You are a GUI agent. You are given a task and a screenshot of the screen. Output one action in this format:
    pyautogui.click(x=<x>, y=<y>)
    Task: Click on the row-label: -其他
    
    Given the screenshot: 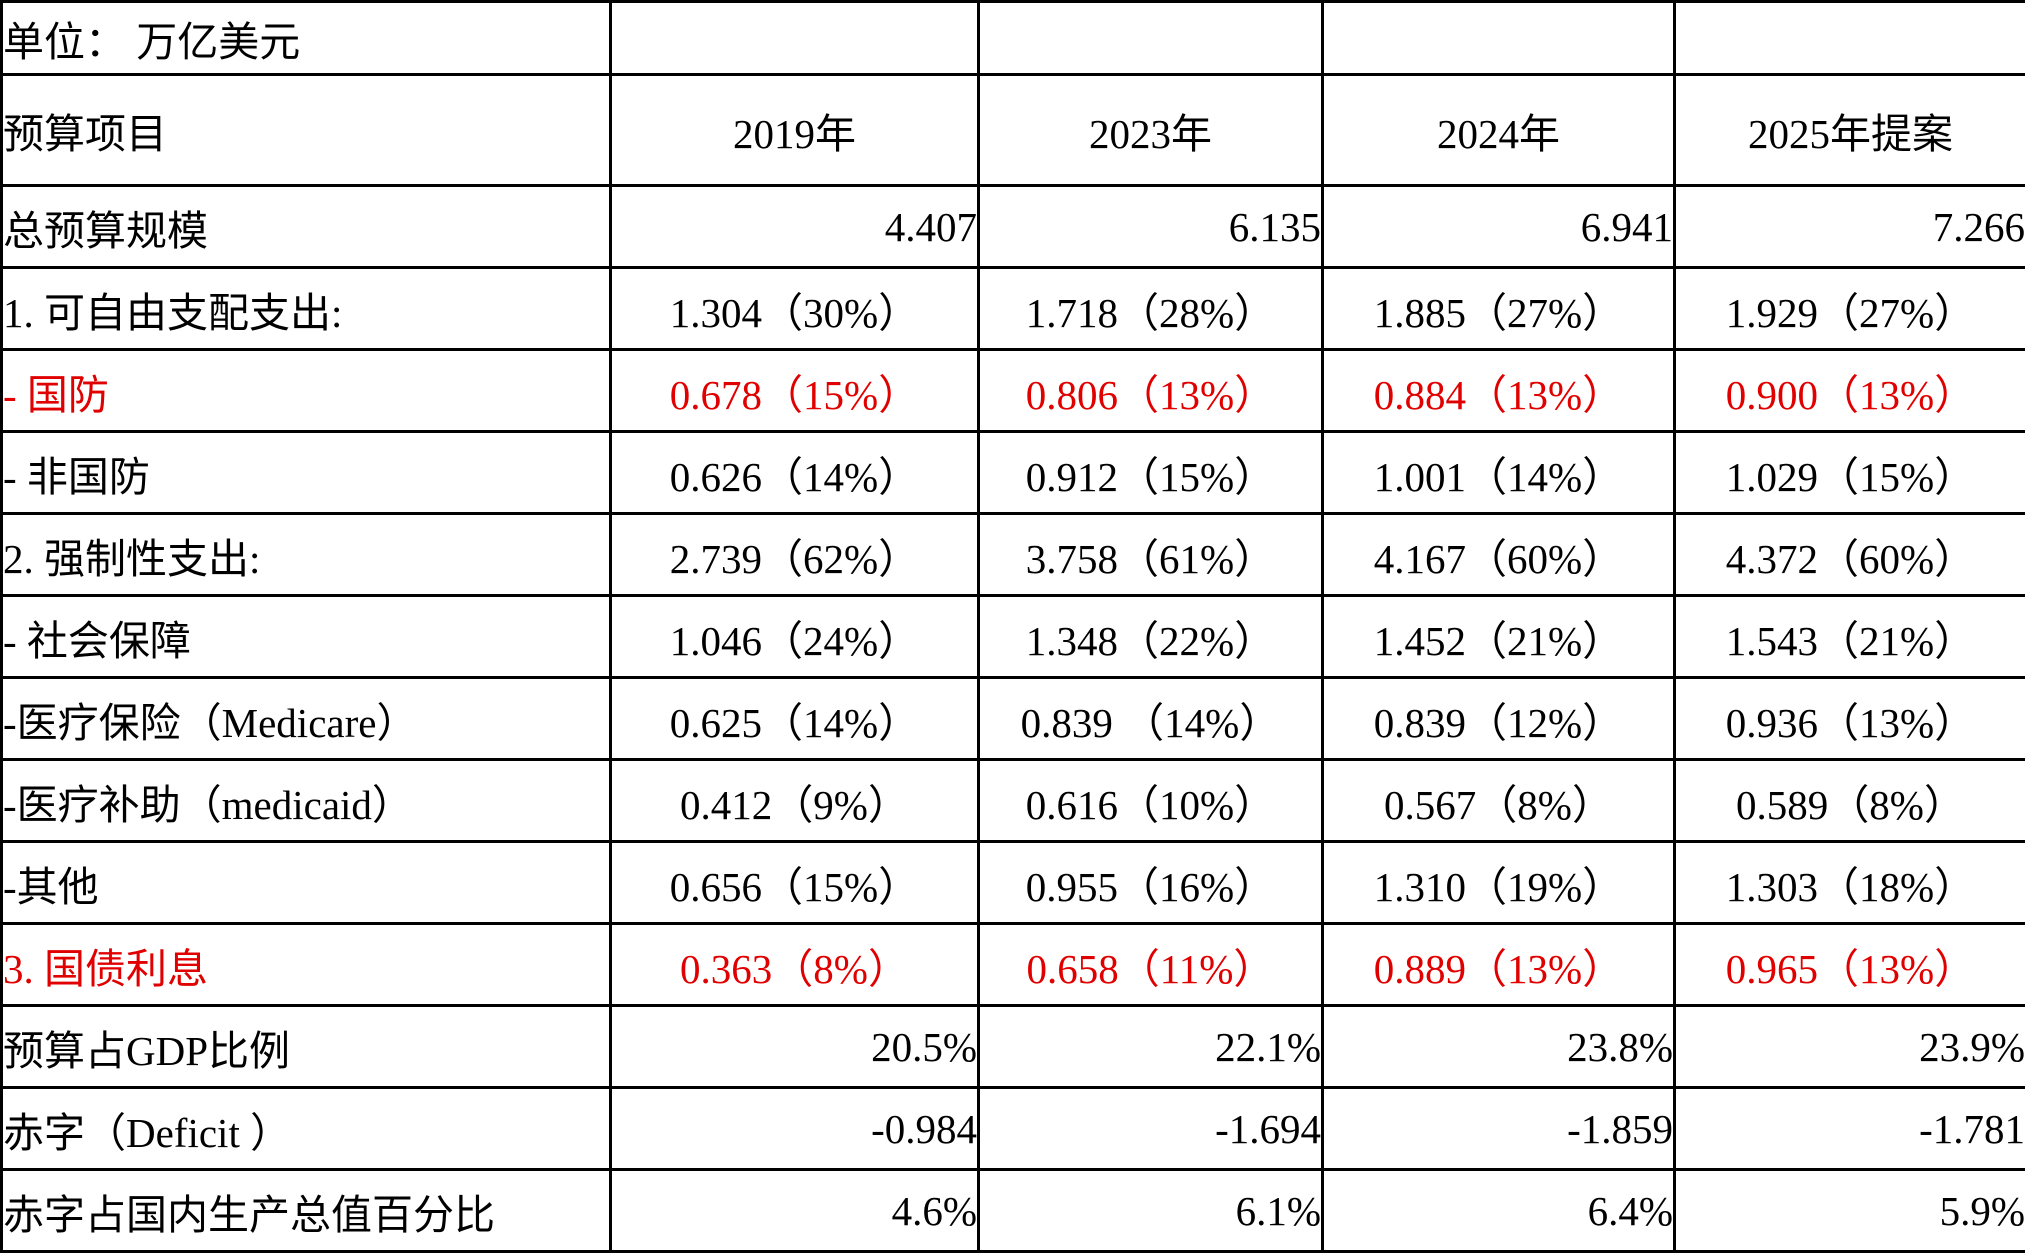 What is the action you would take?
    pyautogui.click(x=306, y=883)
    